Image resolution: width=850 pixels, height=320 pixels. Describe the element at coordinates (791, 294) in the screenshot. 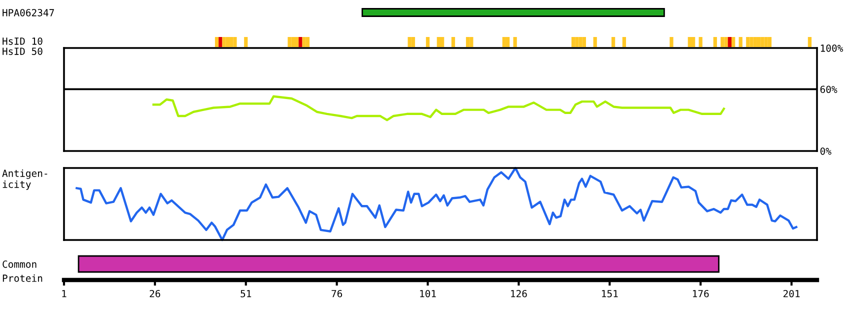

I see `x-tick-label: 201` at that location.